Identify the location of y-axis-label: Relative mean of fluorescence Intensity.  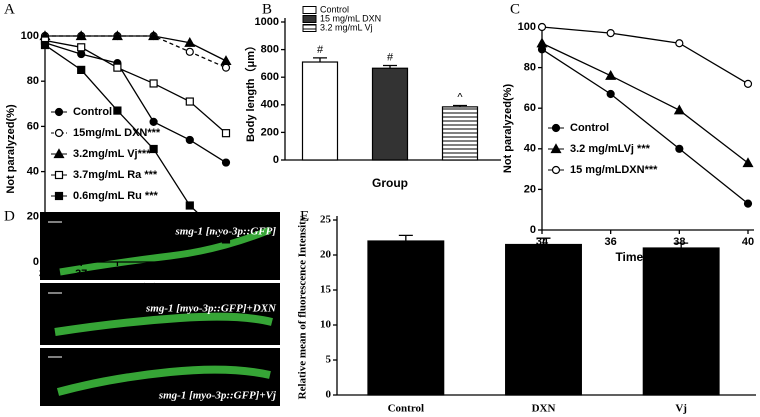
(303, 307).